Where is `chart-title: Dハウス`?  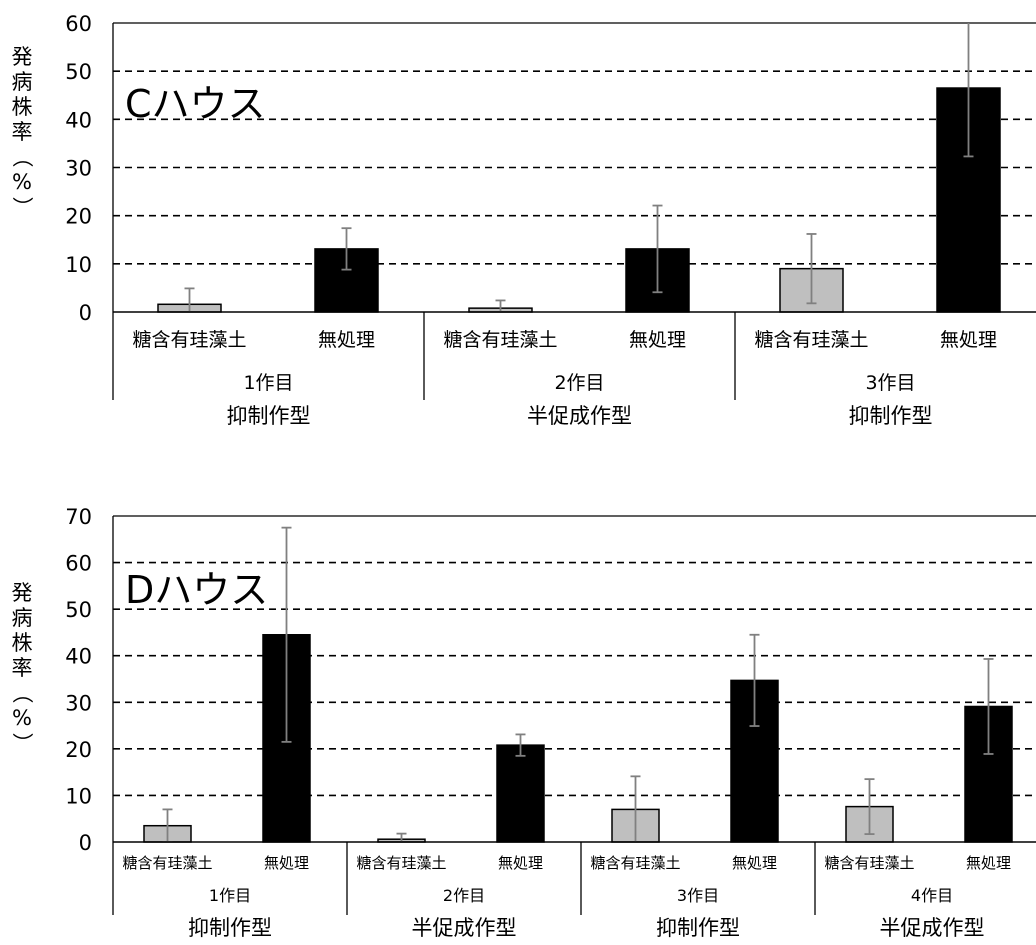 chart-title: Dハウス is located at coordinates (196, 590).